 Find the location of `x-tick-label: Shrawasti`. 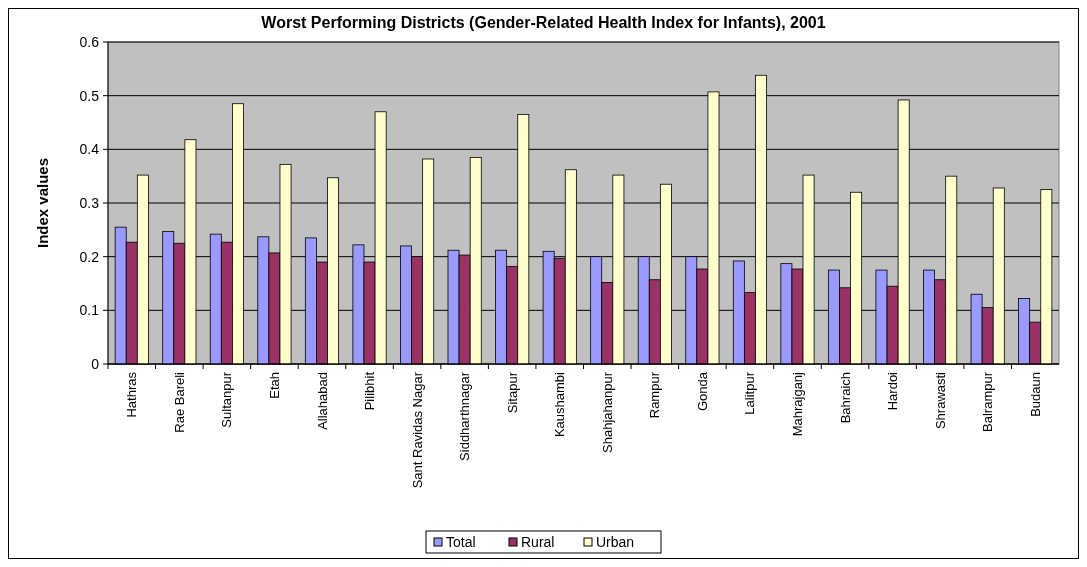

x-tick-label: Shrawasti is located at coordinates (940, 400).